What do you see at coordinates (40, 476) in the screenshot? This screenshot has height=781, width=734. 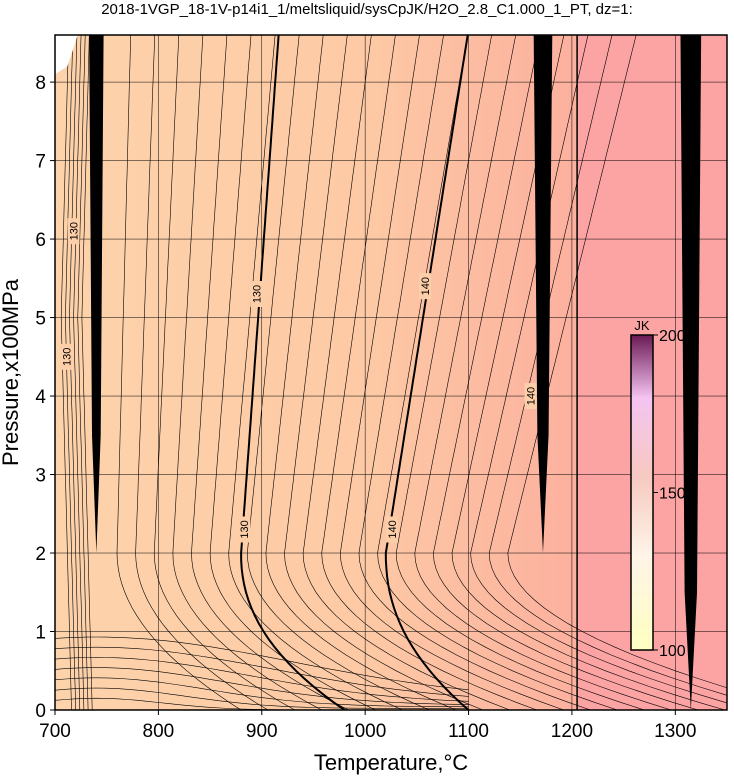 I see `y-tick-label: 3` at bounding box center [40, 476].